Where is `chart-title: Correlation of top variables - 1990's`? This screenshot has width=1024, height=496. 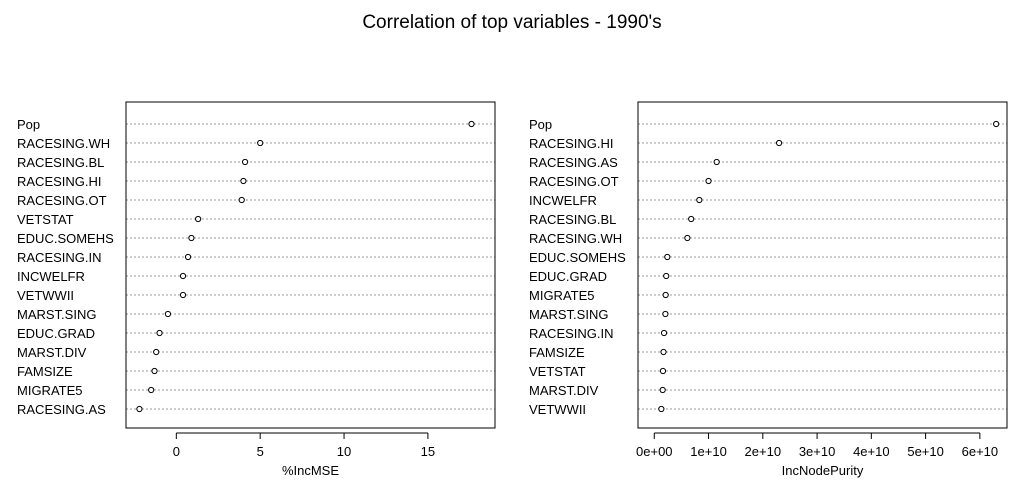 chart-title: Correlation of top variables - 1990's is located at coordinates (512, 22).